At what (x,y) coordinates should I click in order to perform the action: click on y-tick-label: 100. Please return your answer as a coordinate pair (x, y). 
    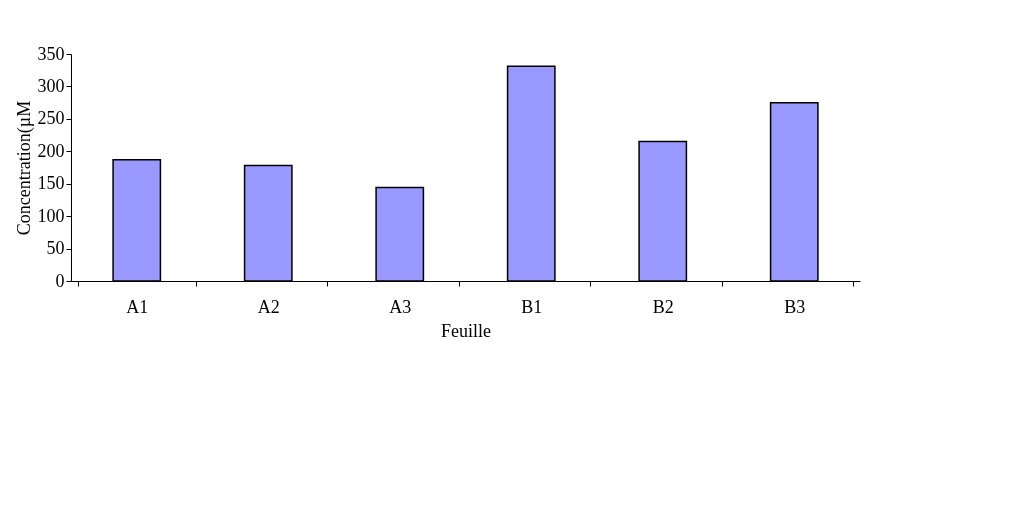
    Looking at the image, I should click on (51, 215).